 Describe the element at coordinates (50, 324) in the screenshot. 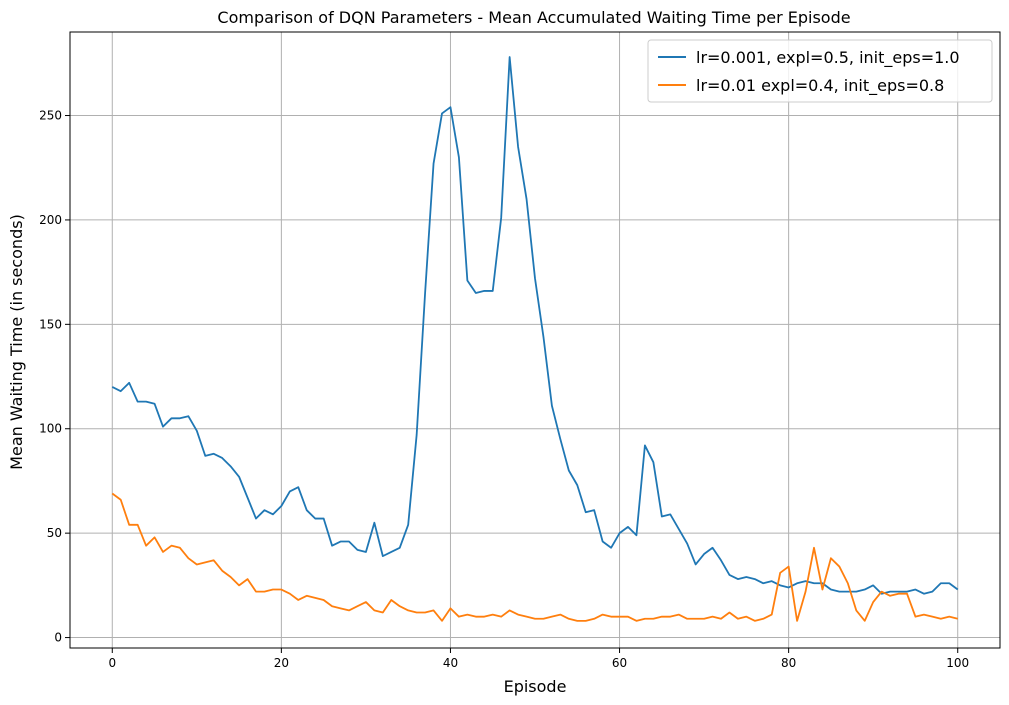

I see `y-tick-label: 150` at that location.